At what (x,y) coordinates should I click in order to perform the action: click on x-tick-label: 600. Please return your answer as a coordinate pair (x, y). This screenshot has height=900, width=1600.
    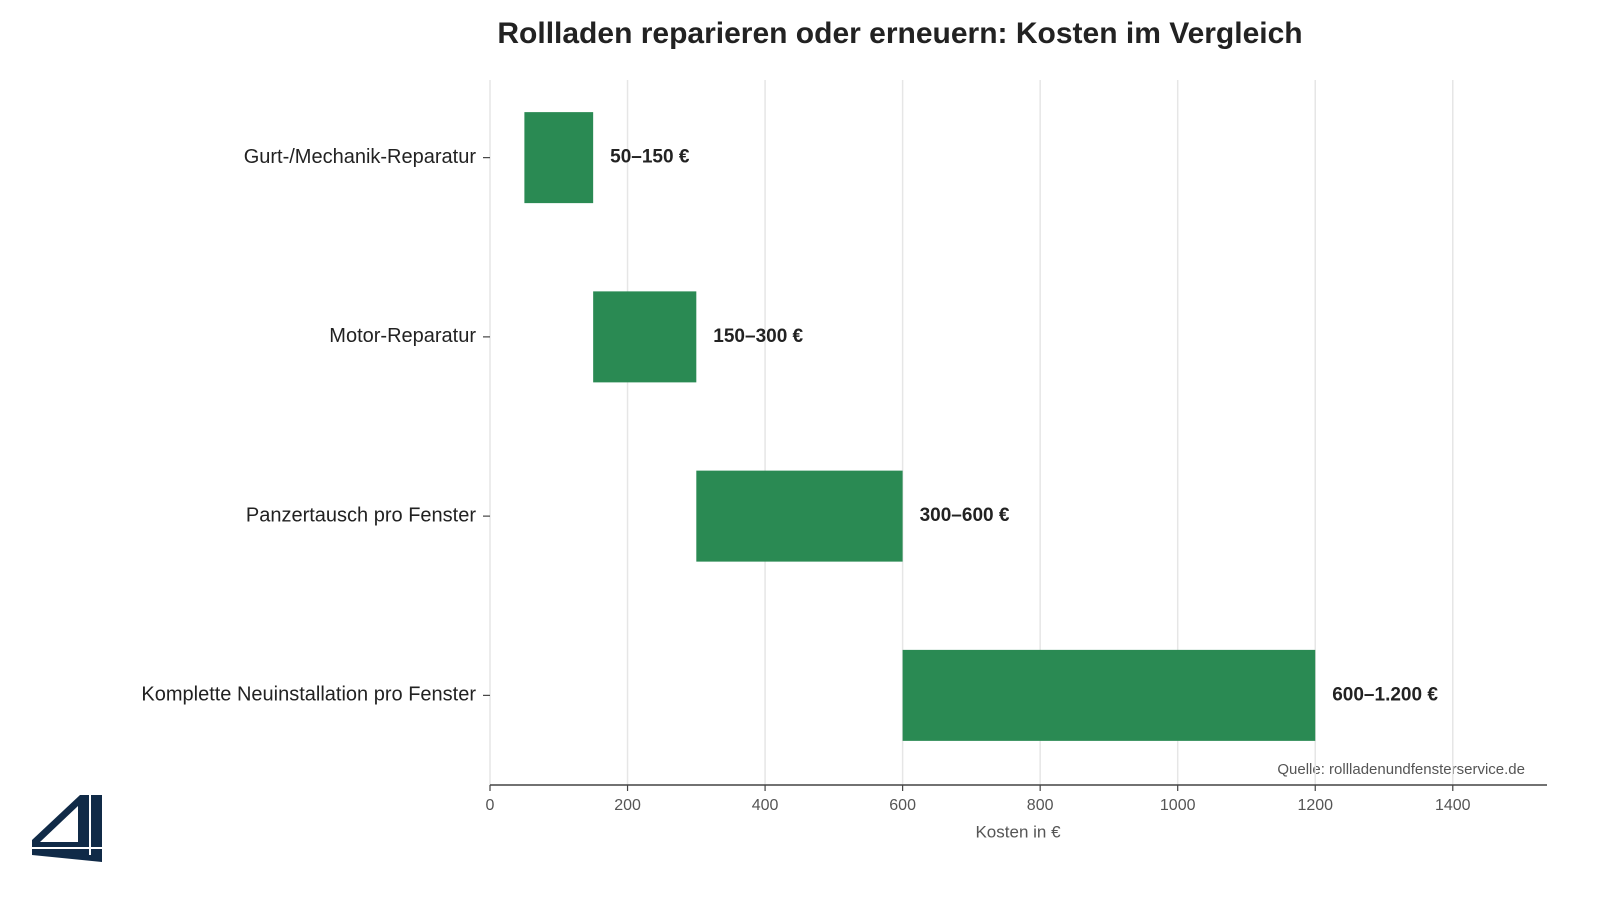
    Looking at the image, I should click on (902, 805).